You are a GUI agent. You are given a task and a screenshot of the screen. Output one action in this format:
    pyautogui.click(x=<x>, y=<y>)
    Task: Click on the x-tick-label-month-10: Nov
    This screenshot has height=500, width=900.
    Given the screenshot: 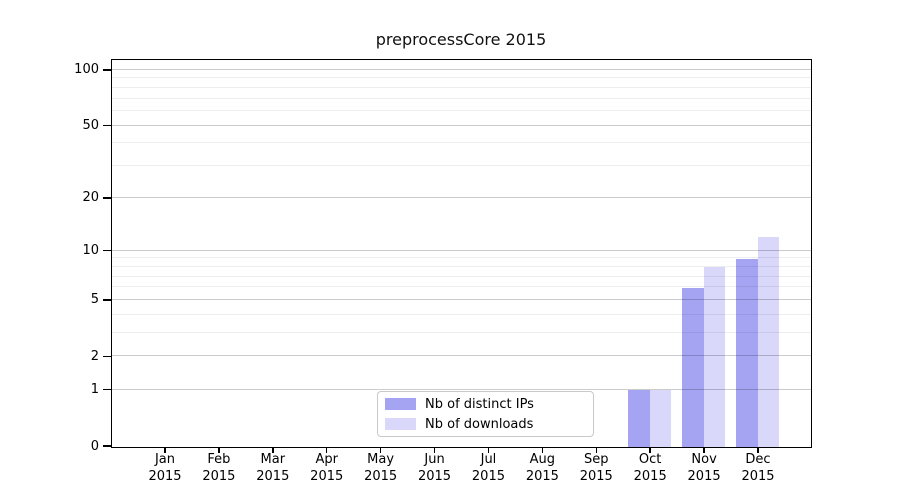 What is the action you would take?
    pyautogui.click(x=704, y=459)
    